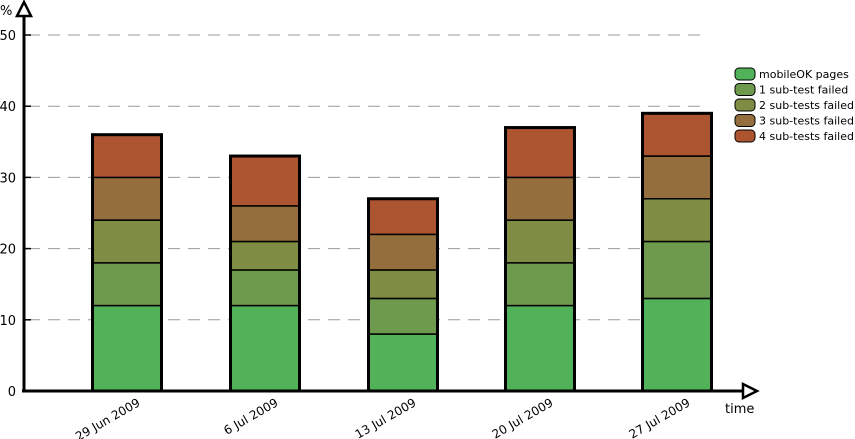 The width and height of the screenshot is (855, 439). What do you see at coordinates (806, 105) in the screenshot?
I see `legend-label: 2 sub-tests failed` at bounding box center [806, 105].